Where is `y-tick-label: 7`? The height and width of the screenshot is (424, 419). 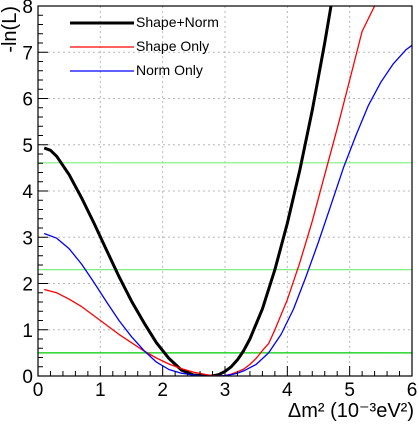 y-tick-label: 7 is located at coordinates (27, 53).